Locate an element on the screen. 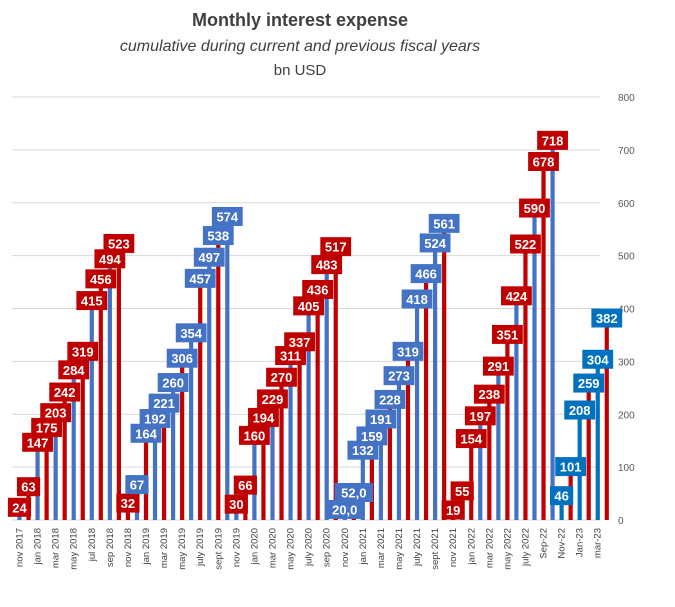  x-tick-label: mar 2021 is located at coordinates (381, 548).